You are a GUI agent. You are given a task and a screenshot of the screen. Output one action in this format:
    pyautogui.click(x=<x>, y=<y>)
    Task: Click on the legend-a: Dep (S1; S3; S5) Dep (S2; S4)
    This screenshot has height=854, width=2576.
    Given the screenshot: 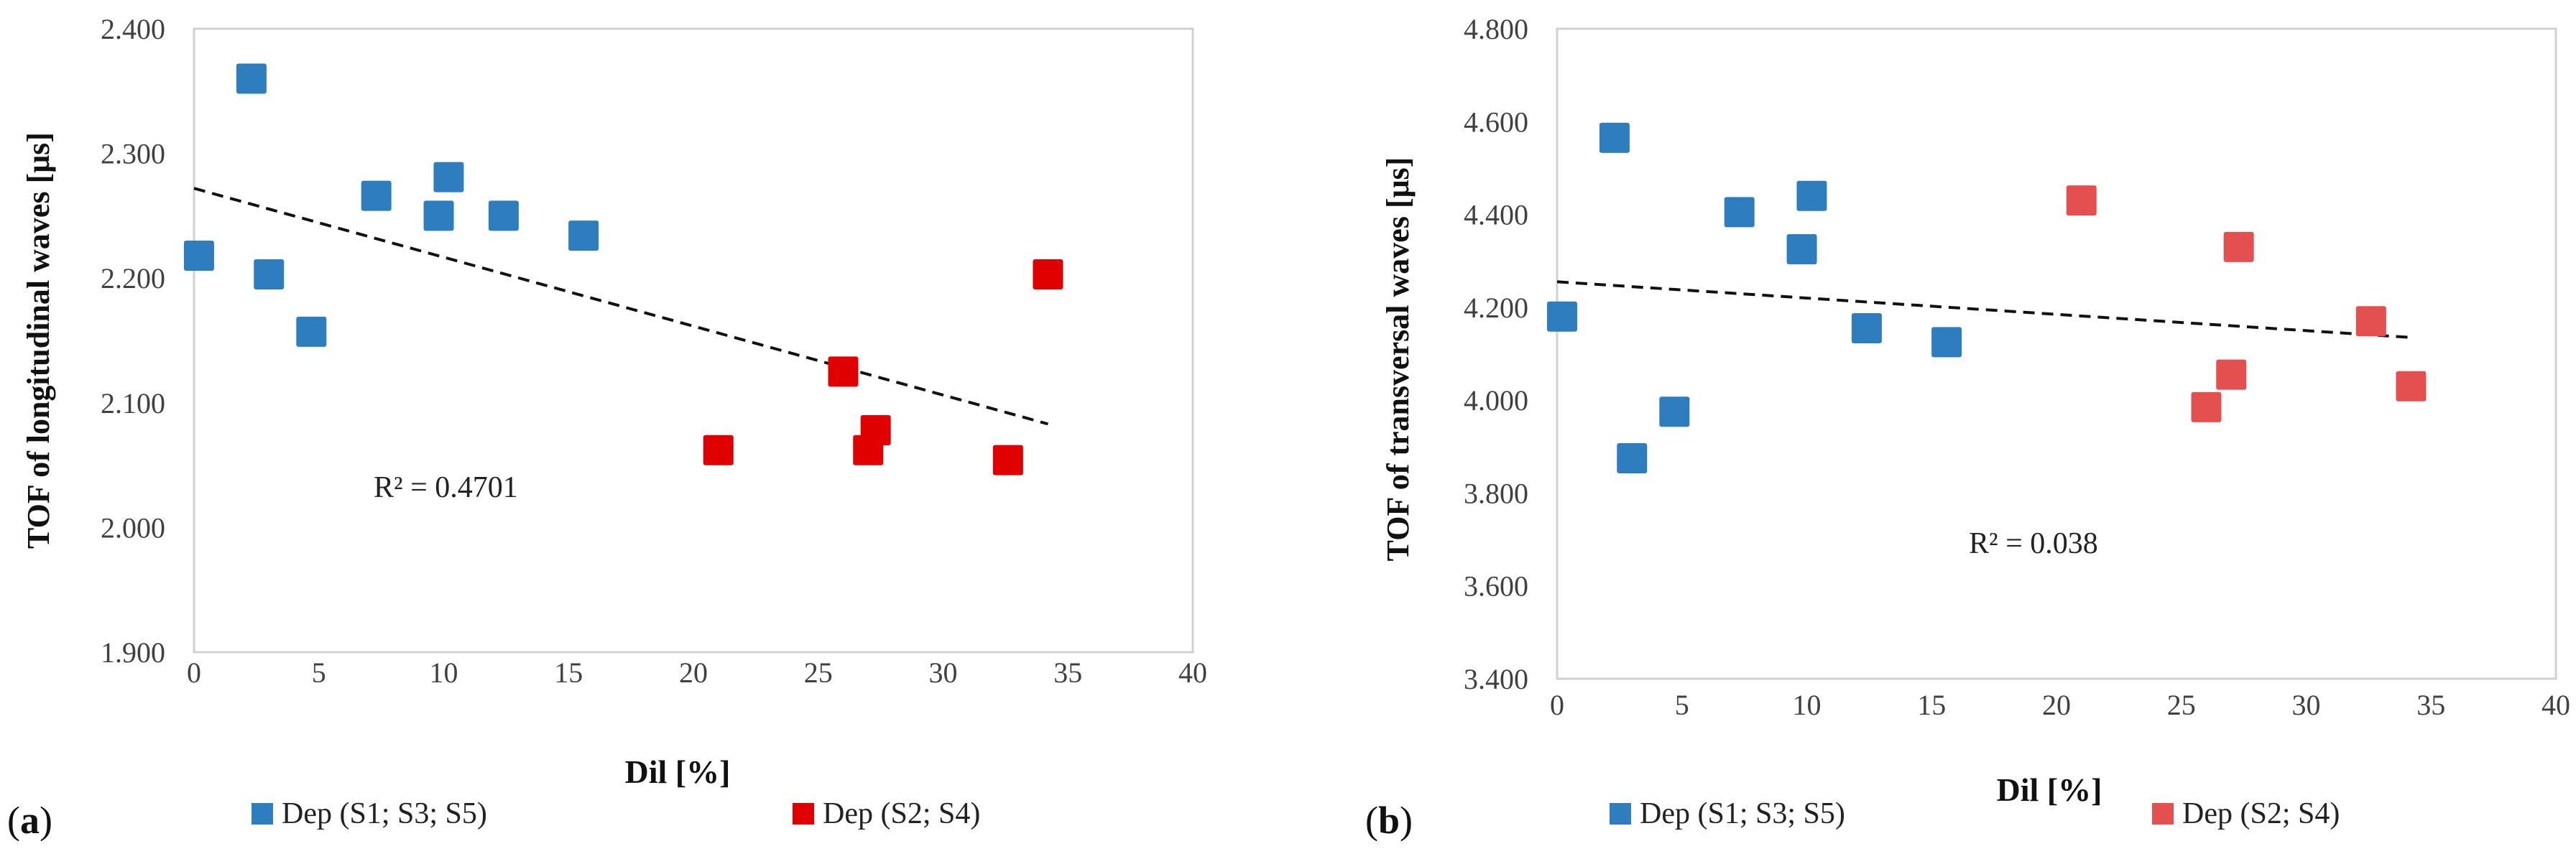 What is the action you would take?
    pyautogui.click(x=615, y=813)
    